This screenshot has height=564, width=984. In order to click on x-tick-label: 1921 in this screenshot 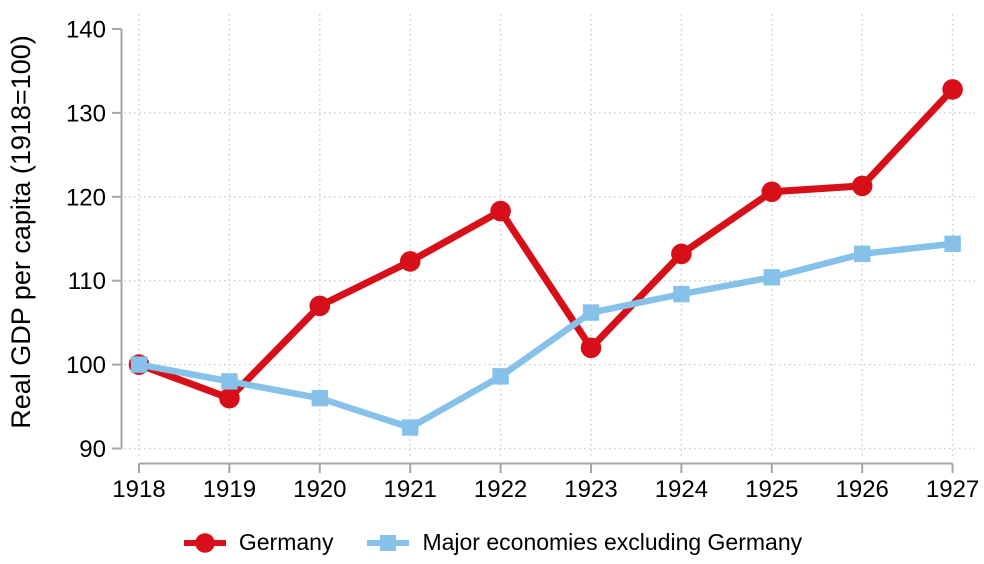, I will do `click(410, 489)`.